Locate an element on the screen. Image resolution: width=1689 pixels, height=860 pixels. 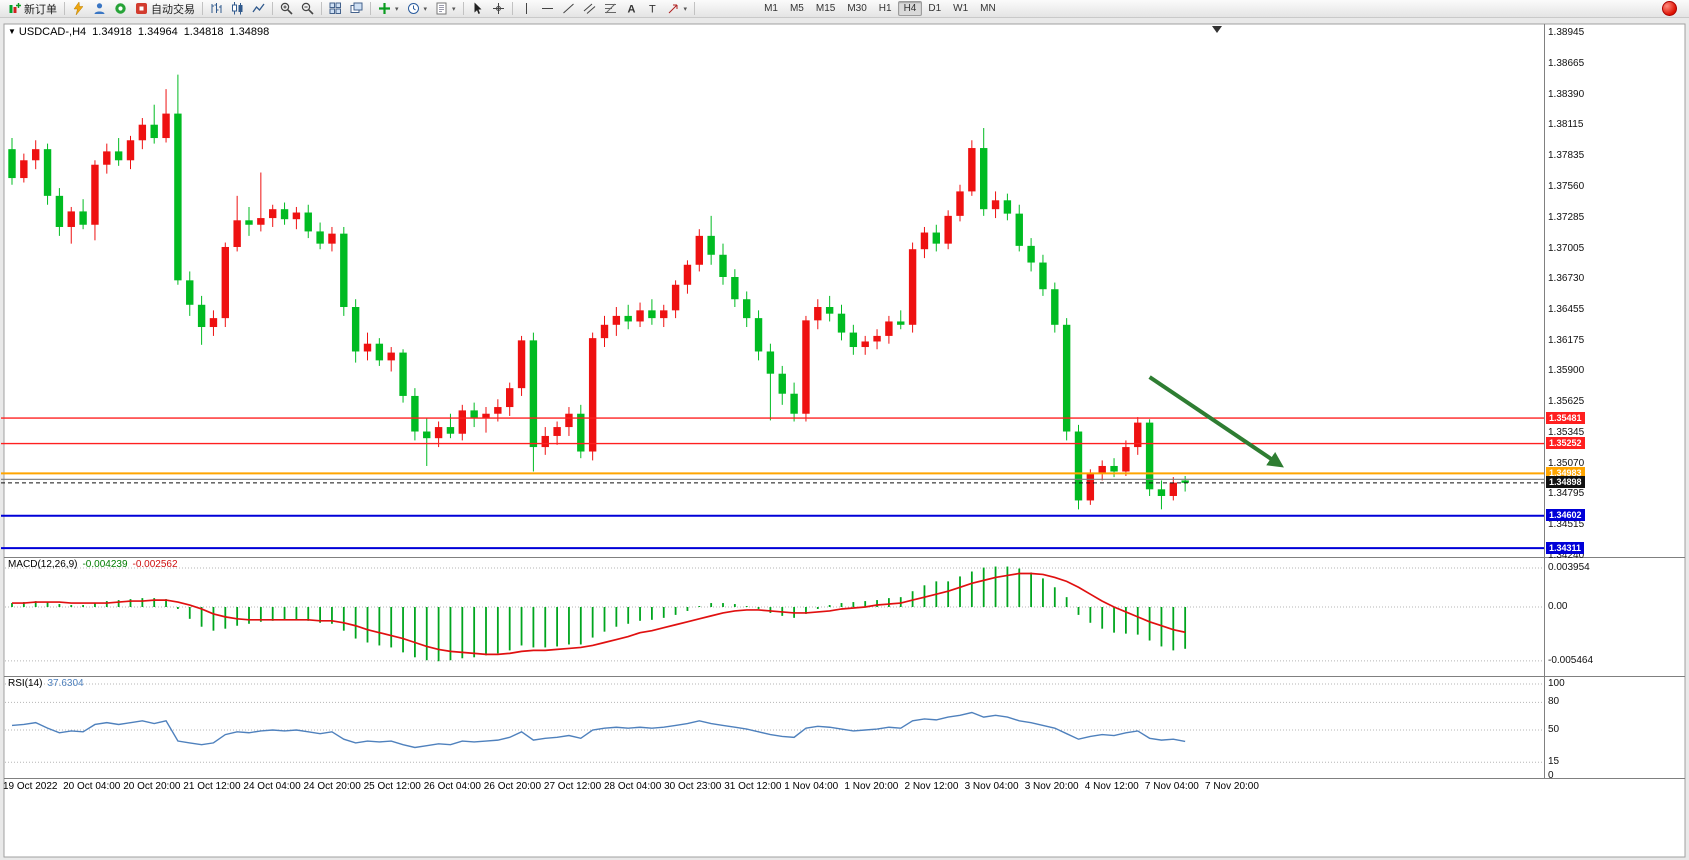
new-order-button: 新订单 is located at coordinates (32, 9).